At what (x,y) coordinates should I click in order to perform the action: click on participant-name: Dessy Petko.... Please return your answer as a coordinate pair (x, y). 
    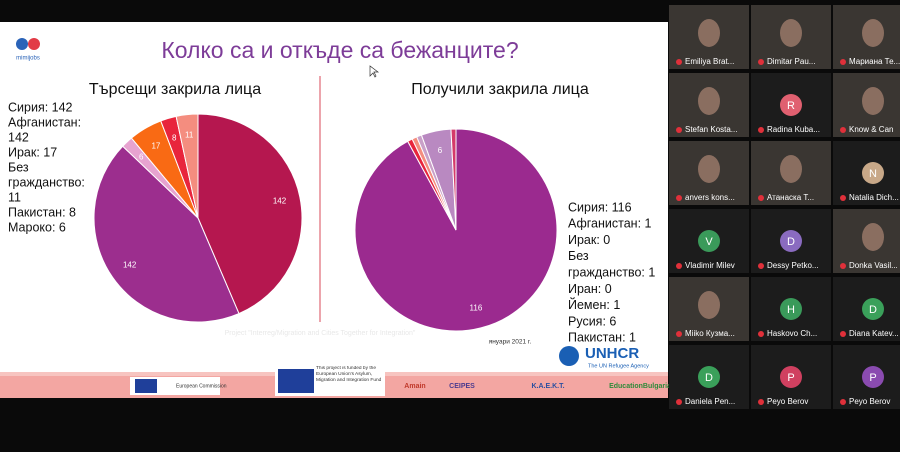
    Looking at the image, I should click on (793, 265).